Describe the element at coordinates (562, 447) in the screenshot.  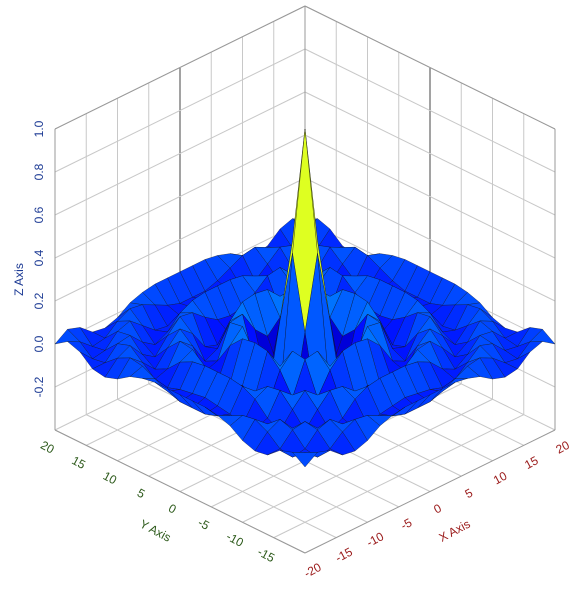
I see `x-tick-label: 20` at that location.